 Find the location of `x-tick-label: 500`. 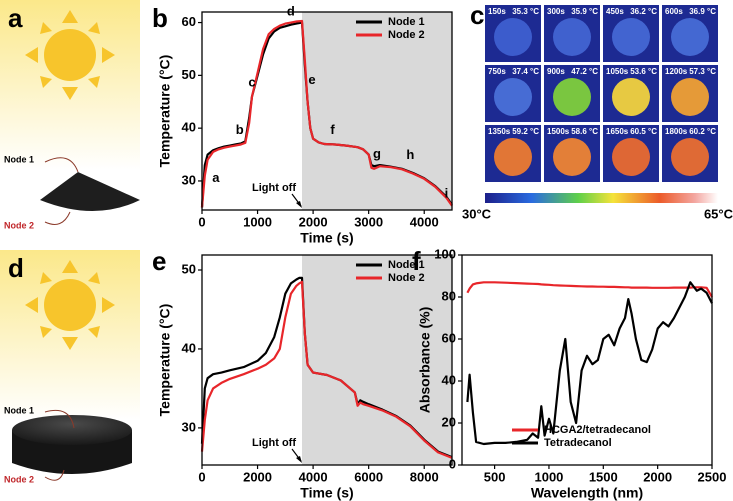

x-tick-label: 500 is located at coordinates (495, 476).